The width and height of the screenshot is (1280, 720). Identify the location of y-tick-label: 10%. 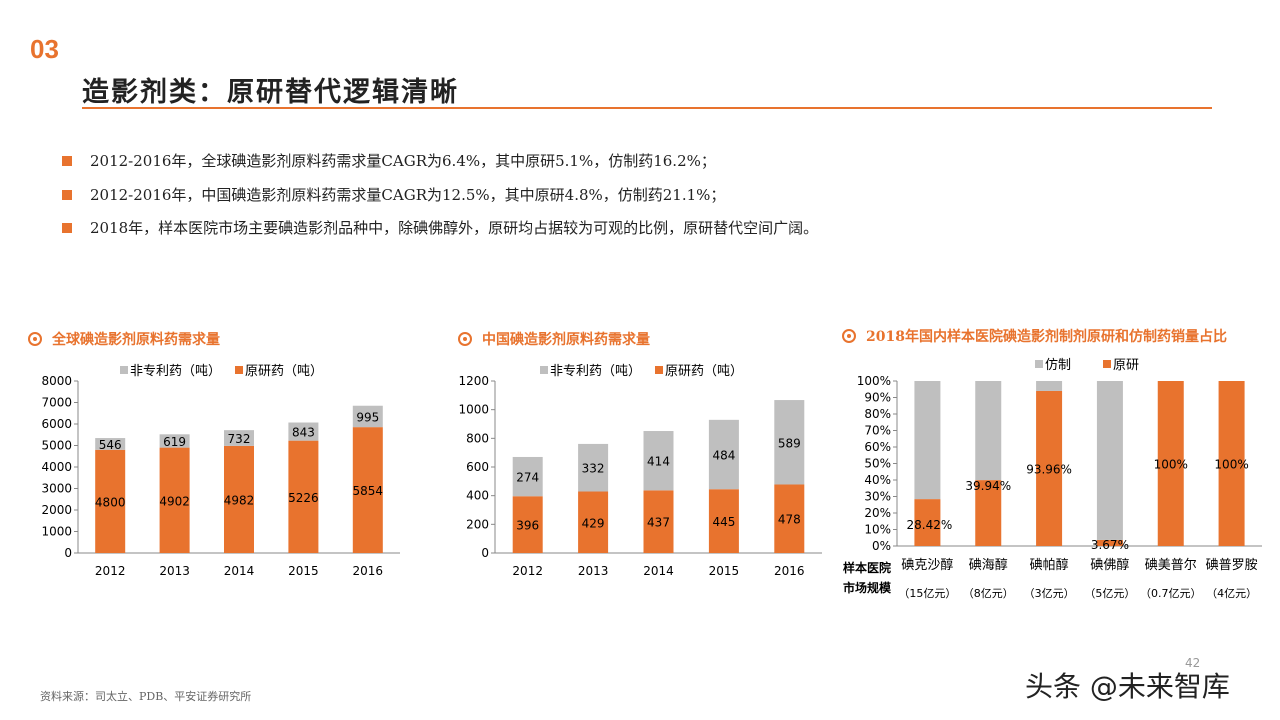
(877, 530).